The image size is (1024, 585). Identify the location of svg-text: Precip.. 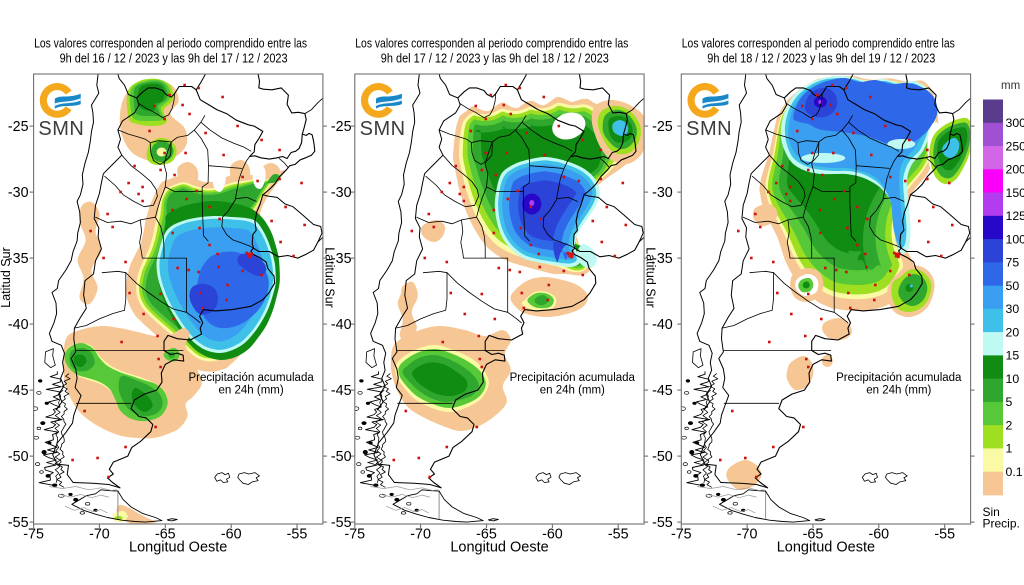
(1001, 524).